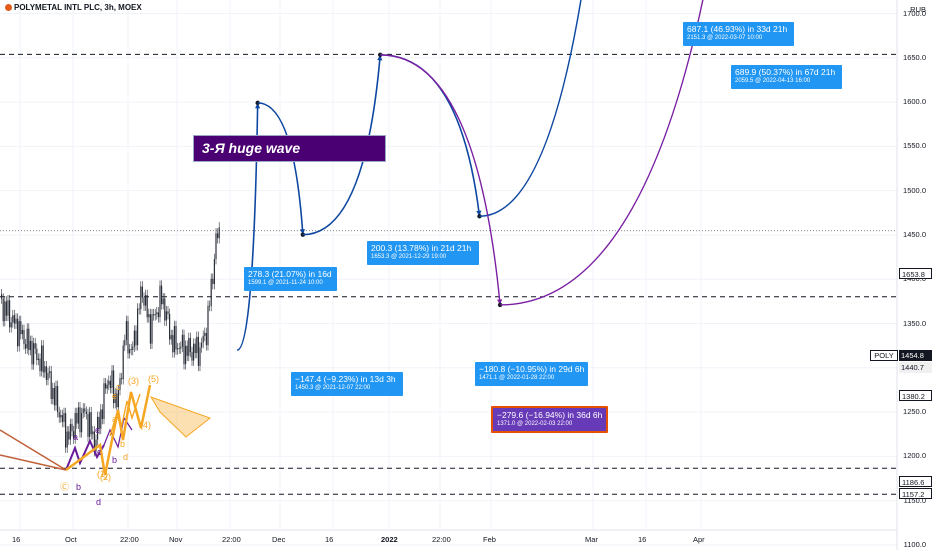 The image size is (932, 550). Describe the element at coordinates (285, 283) in the screenshot. I see `projection-label-1-detail: 1599.1 @ 2021-11-24 10:00` at that location.